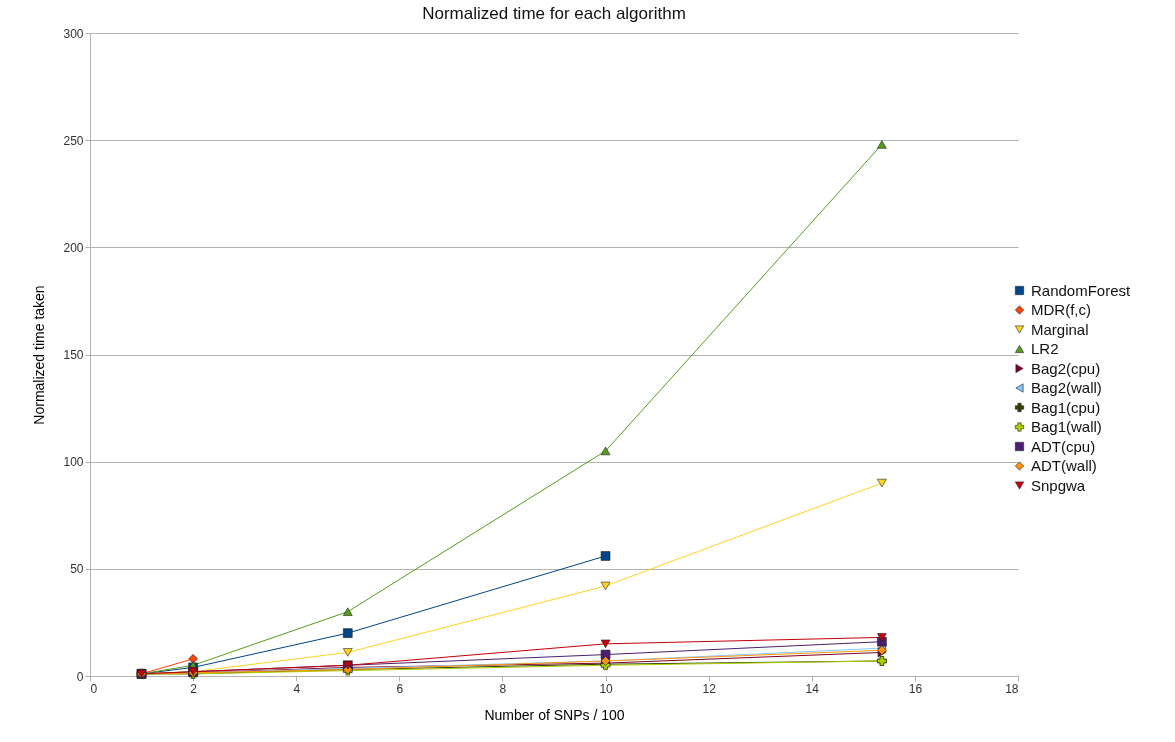  Describe the element at coordinates (39, 355) in the screenshot. I see `y-axis-title: Normalized time taken` at that location.